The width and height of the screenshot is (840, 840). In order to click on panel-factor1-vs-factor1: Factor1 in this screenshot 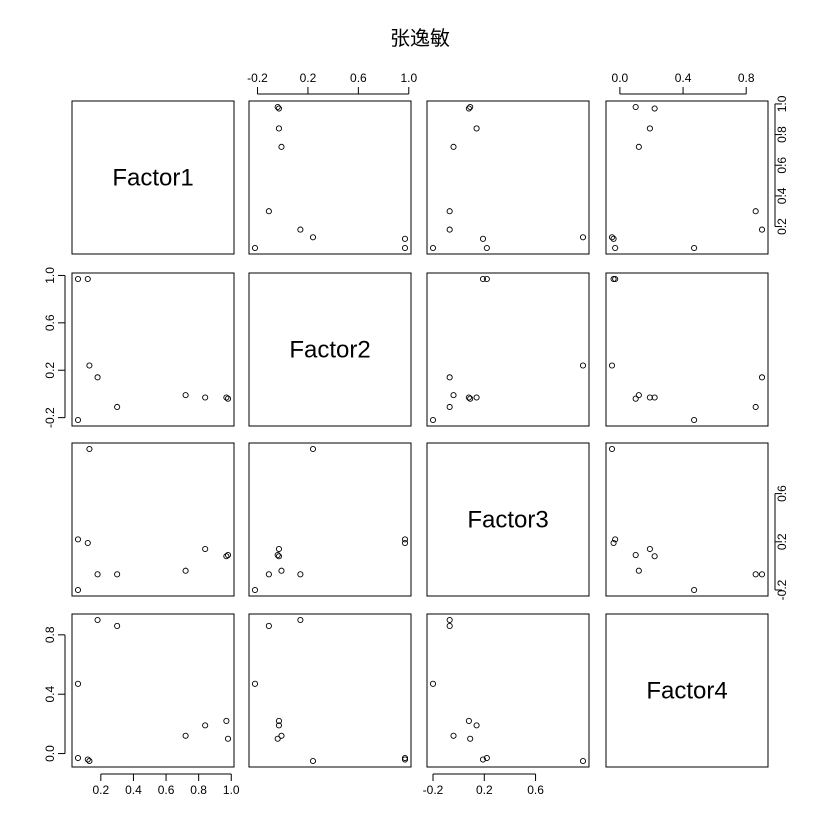, I will do `click(153, 177)`.